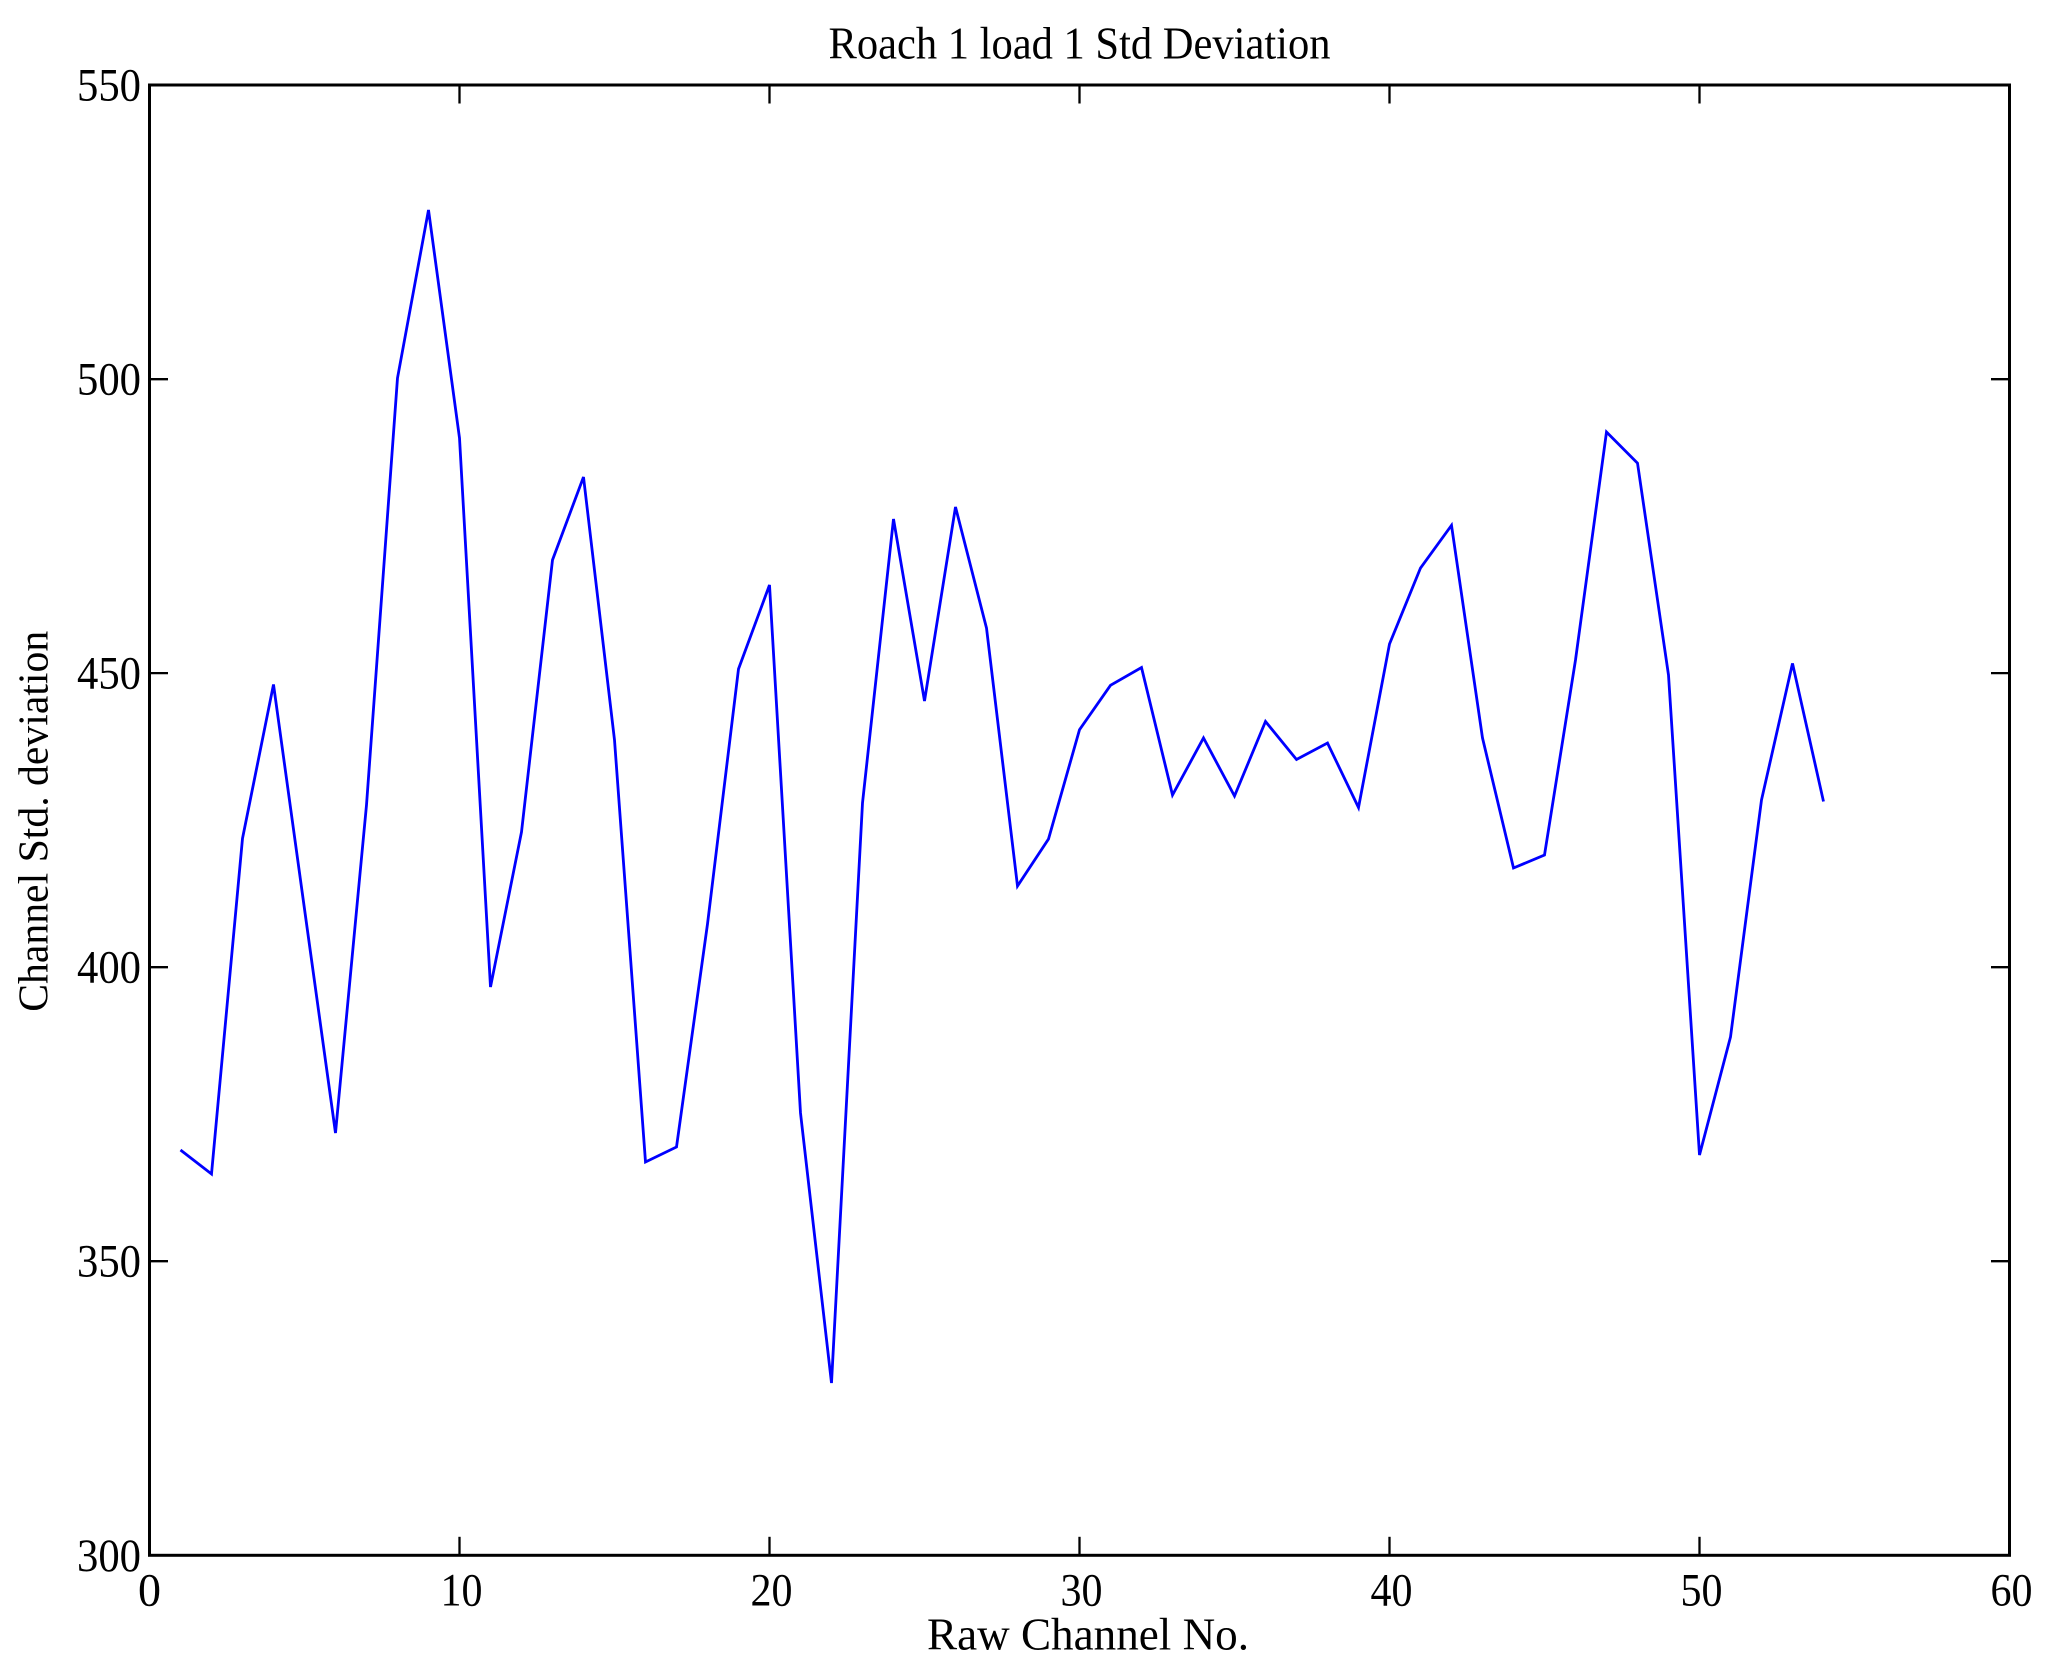 This screenshot has height=1671, width=2046. I want to click on svg-text: 30, so click(1082, 1591).